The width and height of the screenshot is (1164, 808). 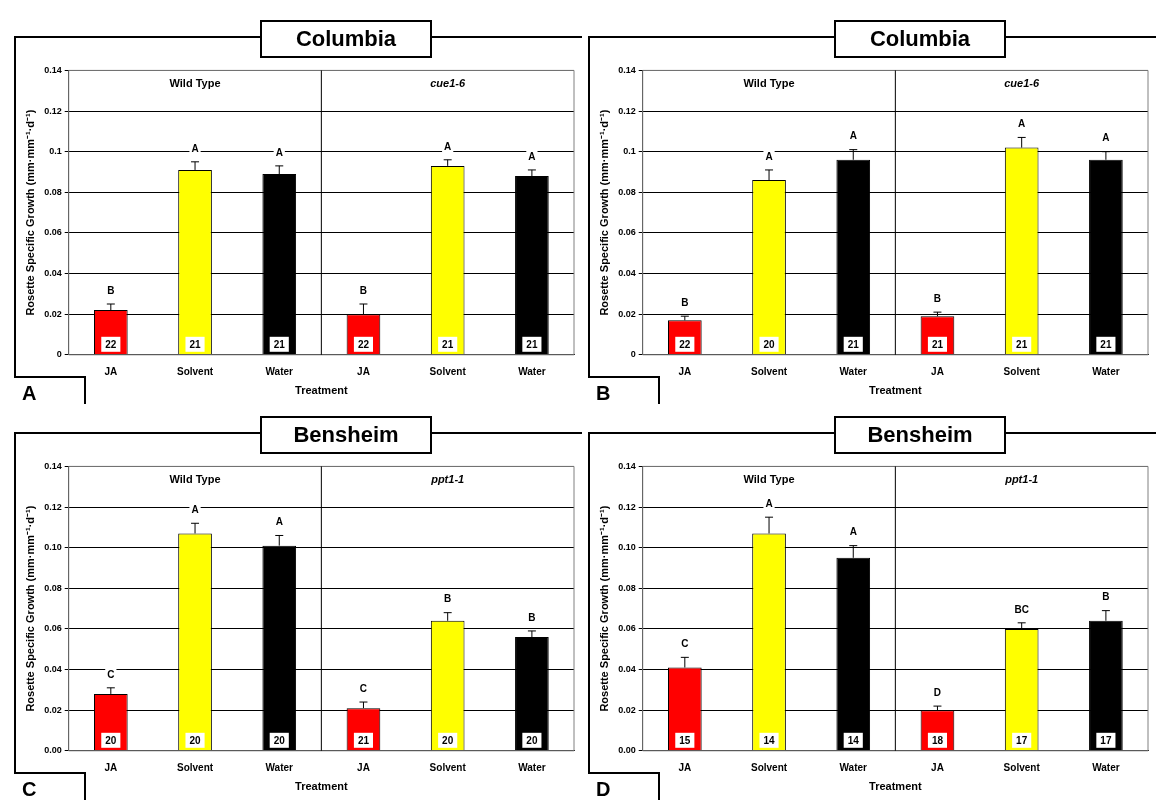 I want to click on text: A, so click(x=50, y=390).